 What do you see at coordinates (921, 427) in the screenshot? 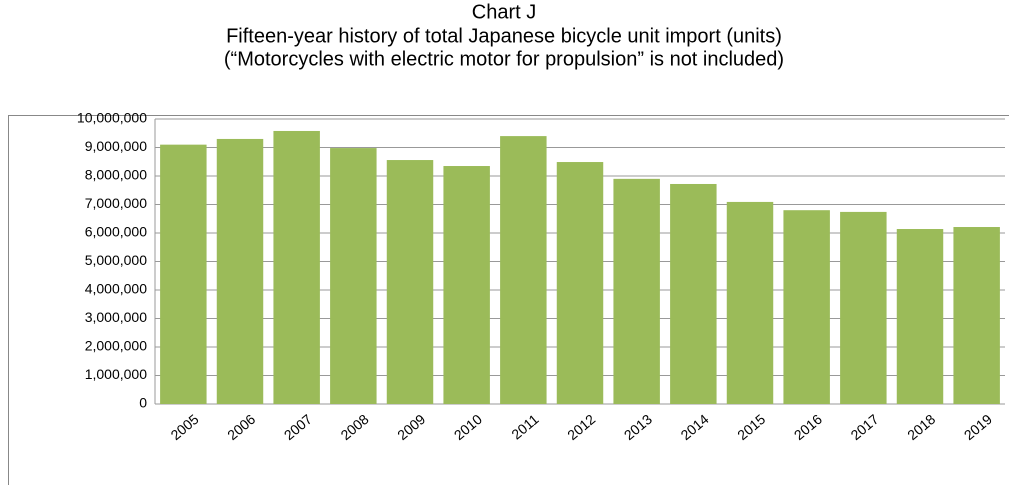
I see `x-tick-label: 2018` at bounding box center [921, 427].